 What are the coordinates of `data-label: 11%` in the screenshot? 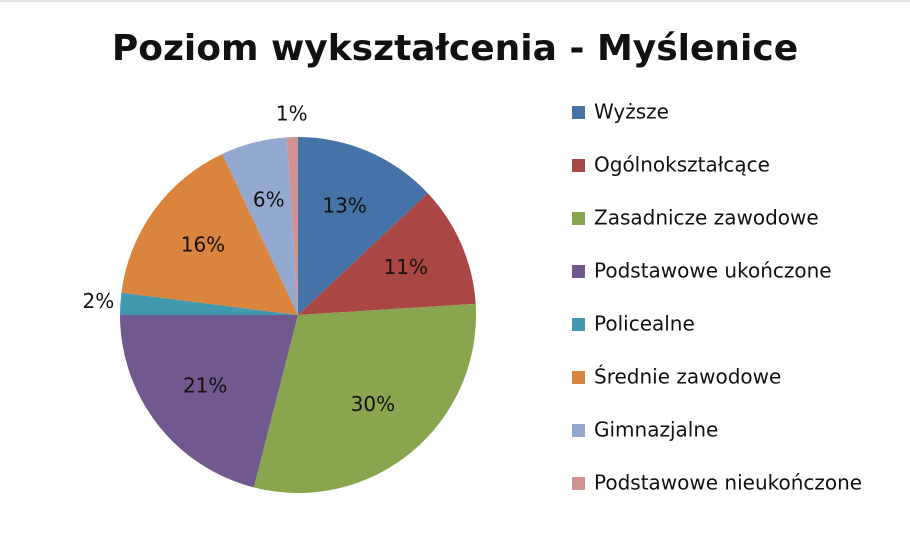 It's located at (406, 267).